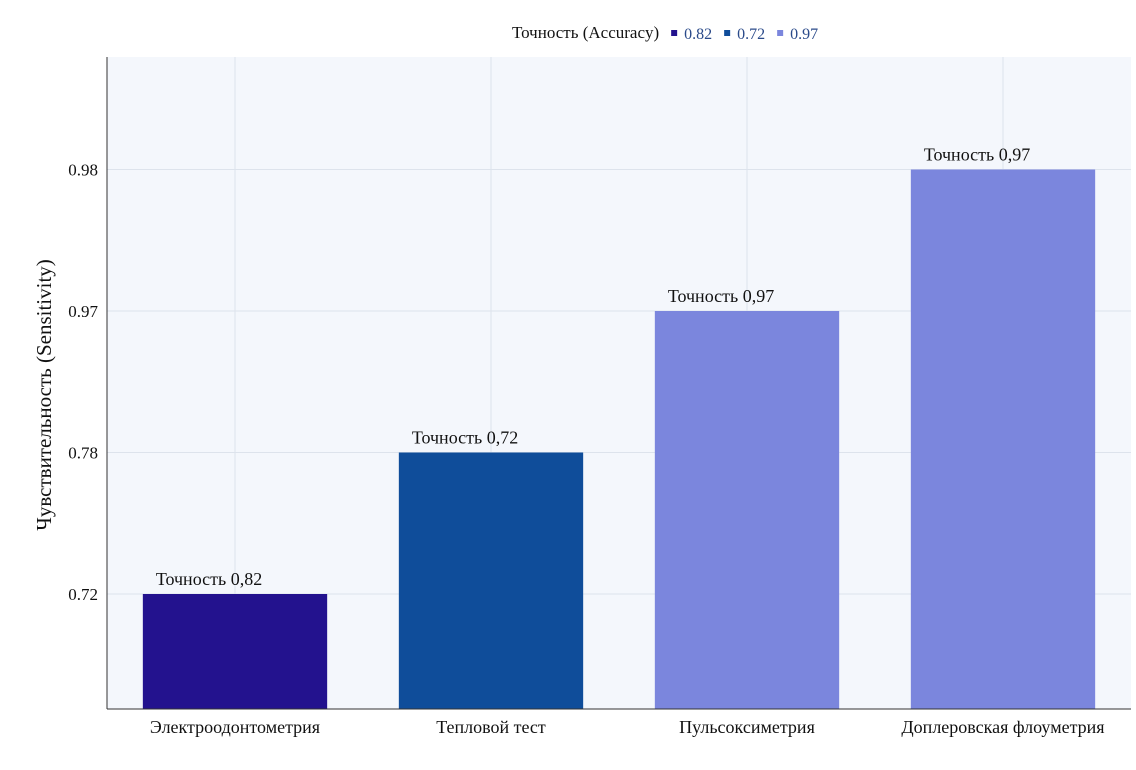  Describe the element at coordinates (83, 594) in the screenshot. I see `y-tick-label: 0.72` at that location.